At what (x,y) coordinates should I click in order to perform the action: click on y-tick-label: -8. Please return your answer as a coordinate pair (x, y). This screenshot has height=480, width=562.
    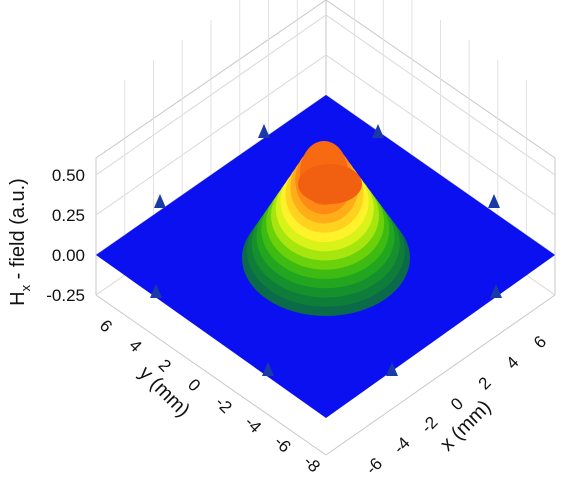
    Looking at the image, I should click on (312, 464).